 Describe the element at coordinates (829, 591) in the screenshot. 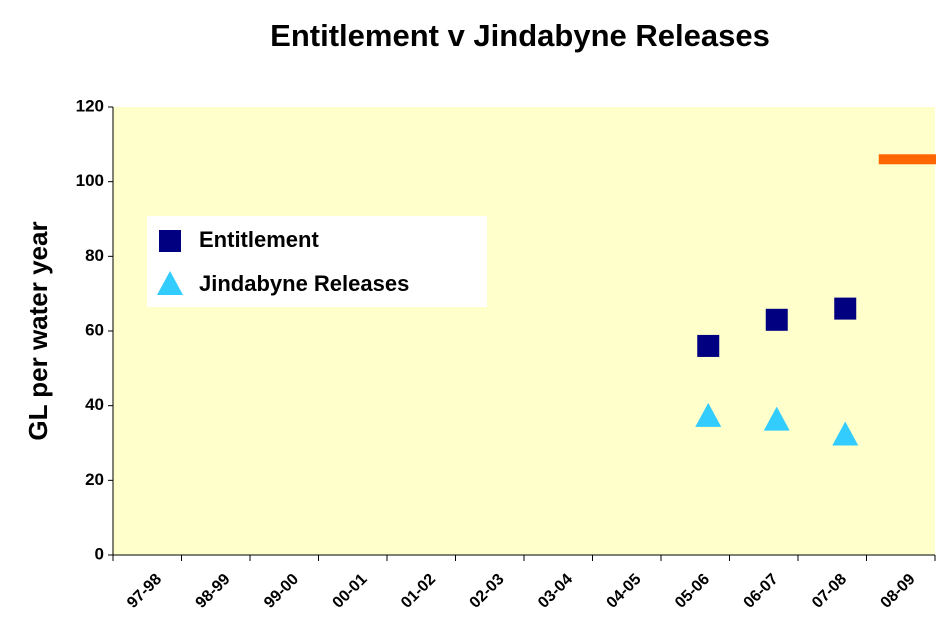

I see `x-tick-label: 07-08` at that location.